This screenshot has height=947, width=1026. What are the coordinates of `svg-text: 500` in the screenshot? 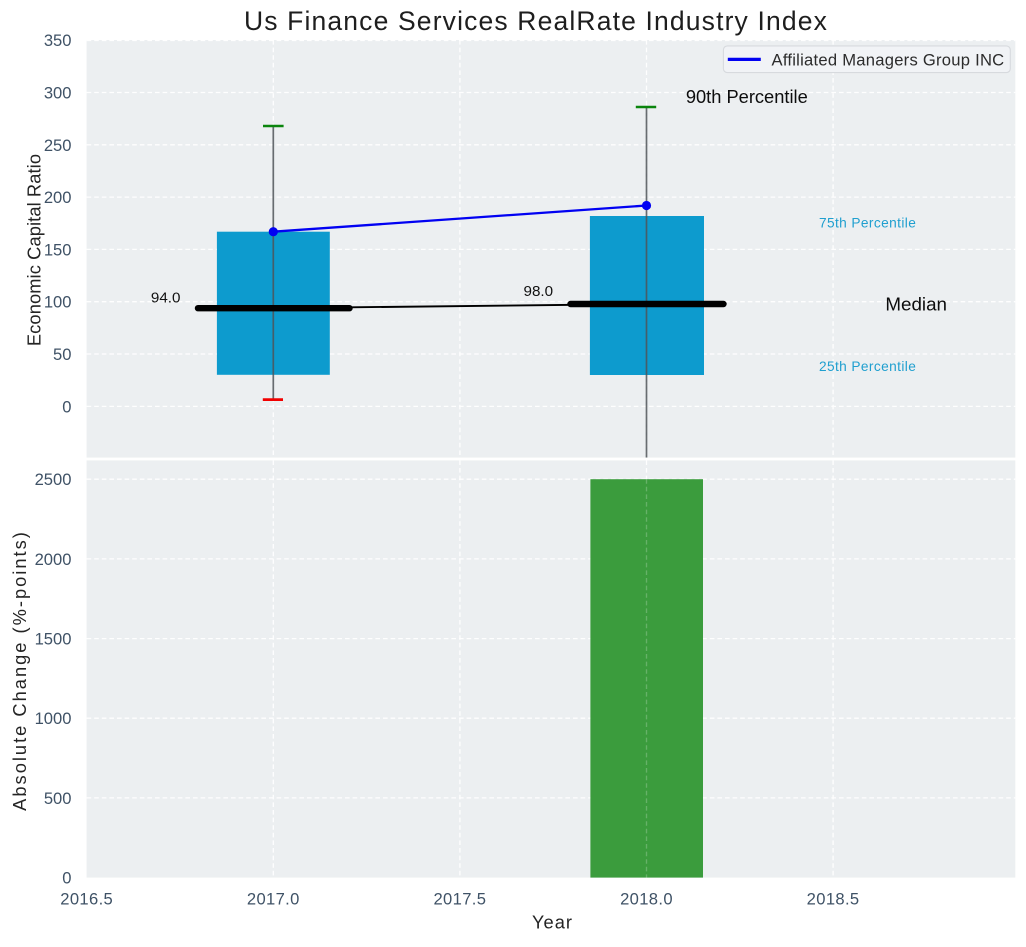 It's located at (58, 798).